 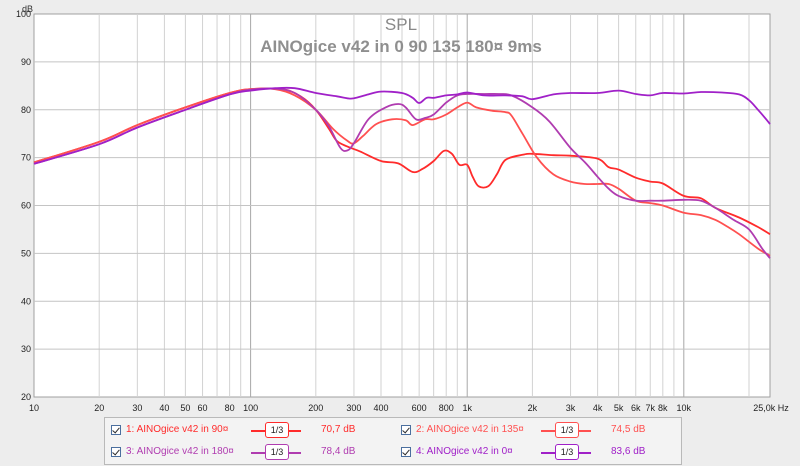 I want to click on y-tick-label: 40, so click(x=26, y=301).